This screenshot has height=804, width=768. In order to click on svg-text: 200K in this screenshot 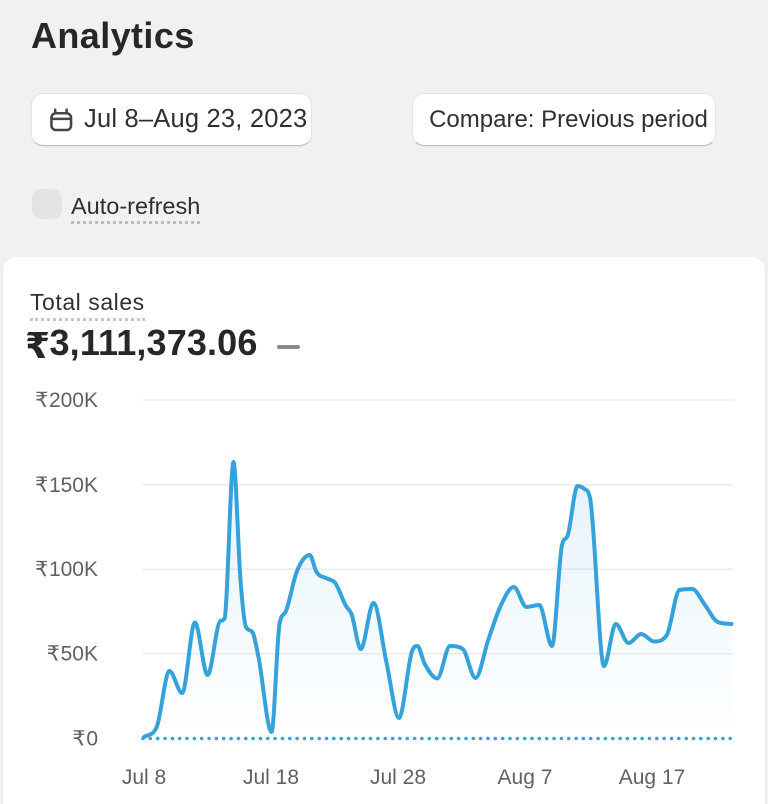, I will do `click(73, 400)`.